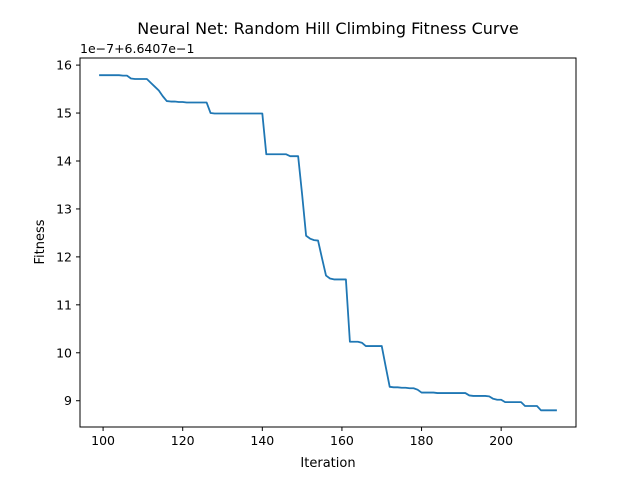 The image size is (640, 480). What do you see at coordinates (64, 352) in the screenshot?
I see `y-tick-label: 10` at bounding box center [64, 352].